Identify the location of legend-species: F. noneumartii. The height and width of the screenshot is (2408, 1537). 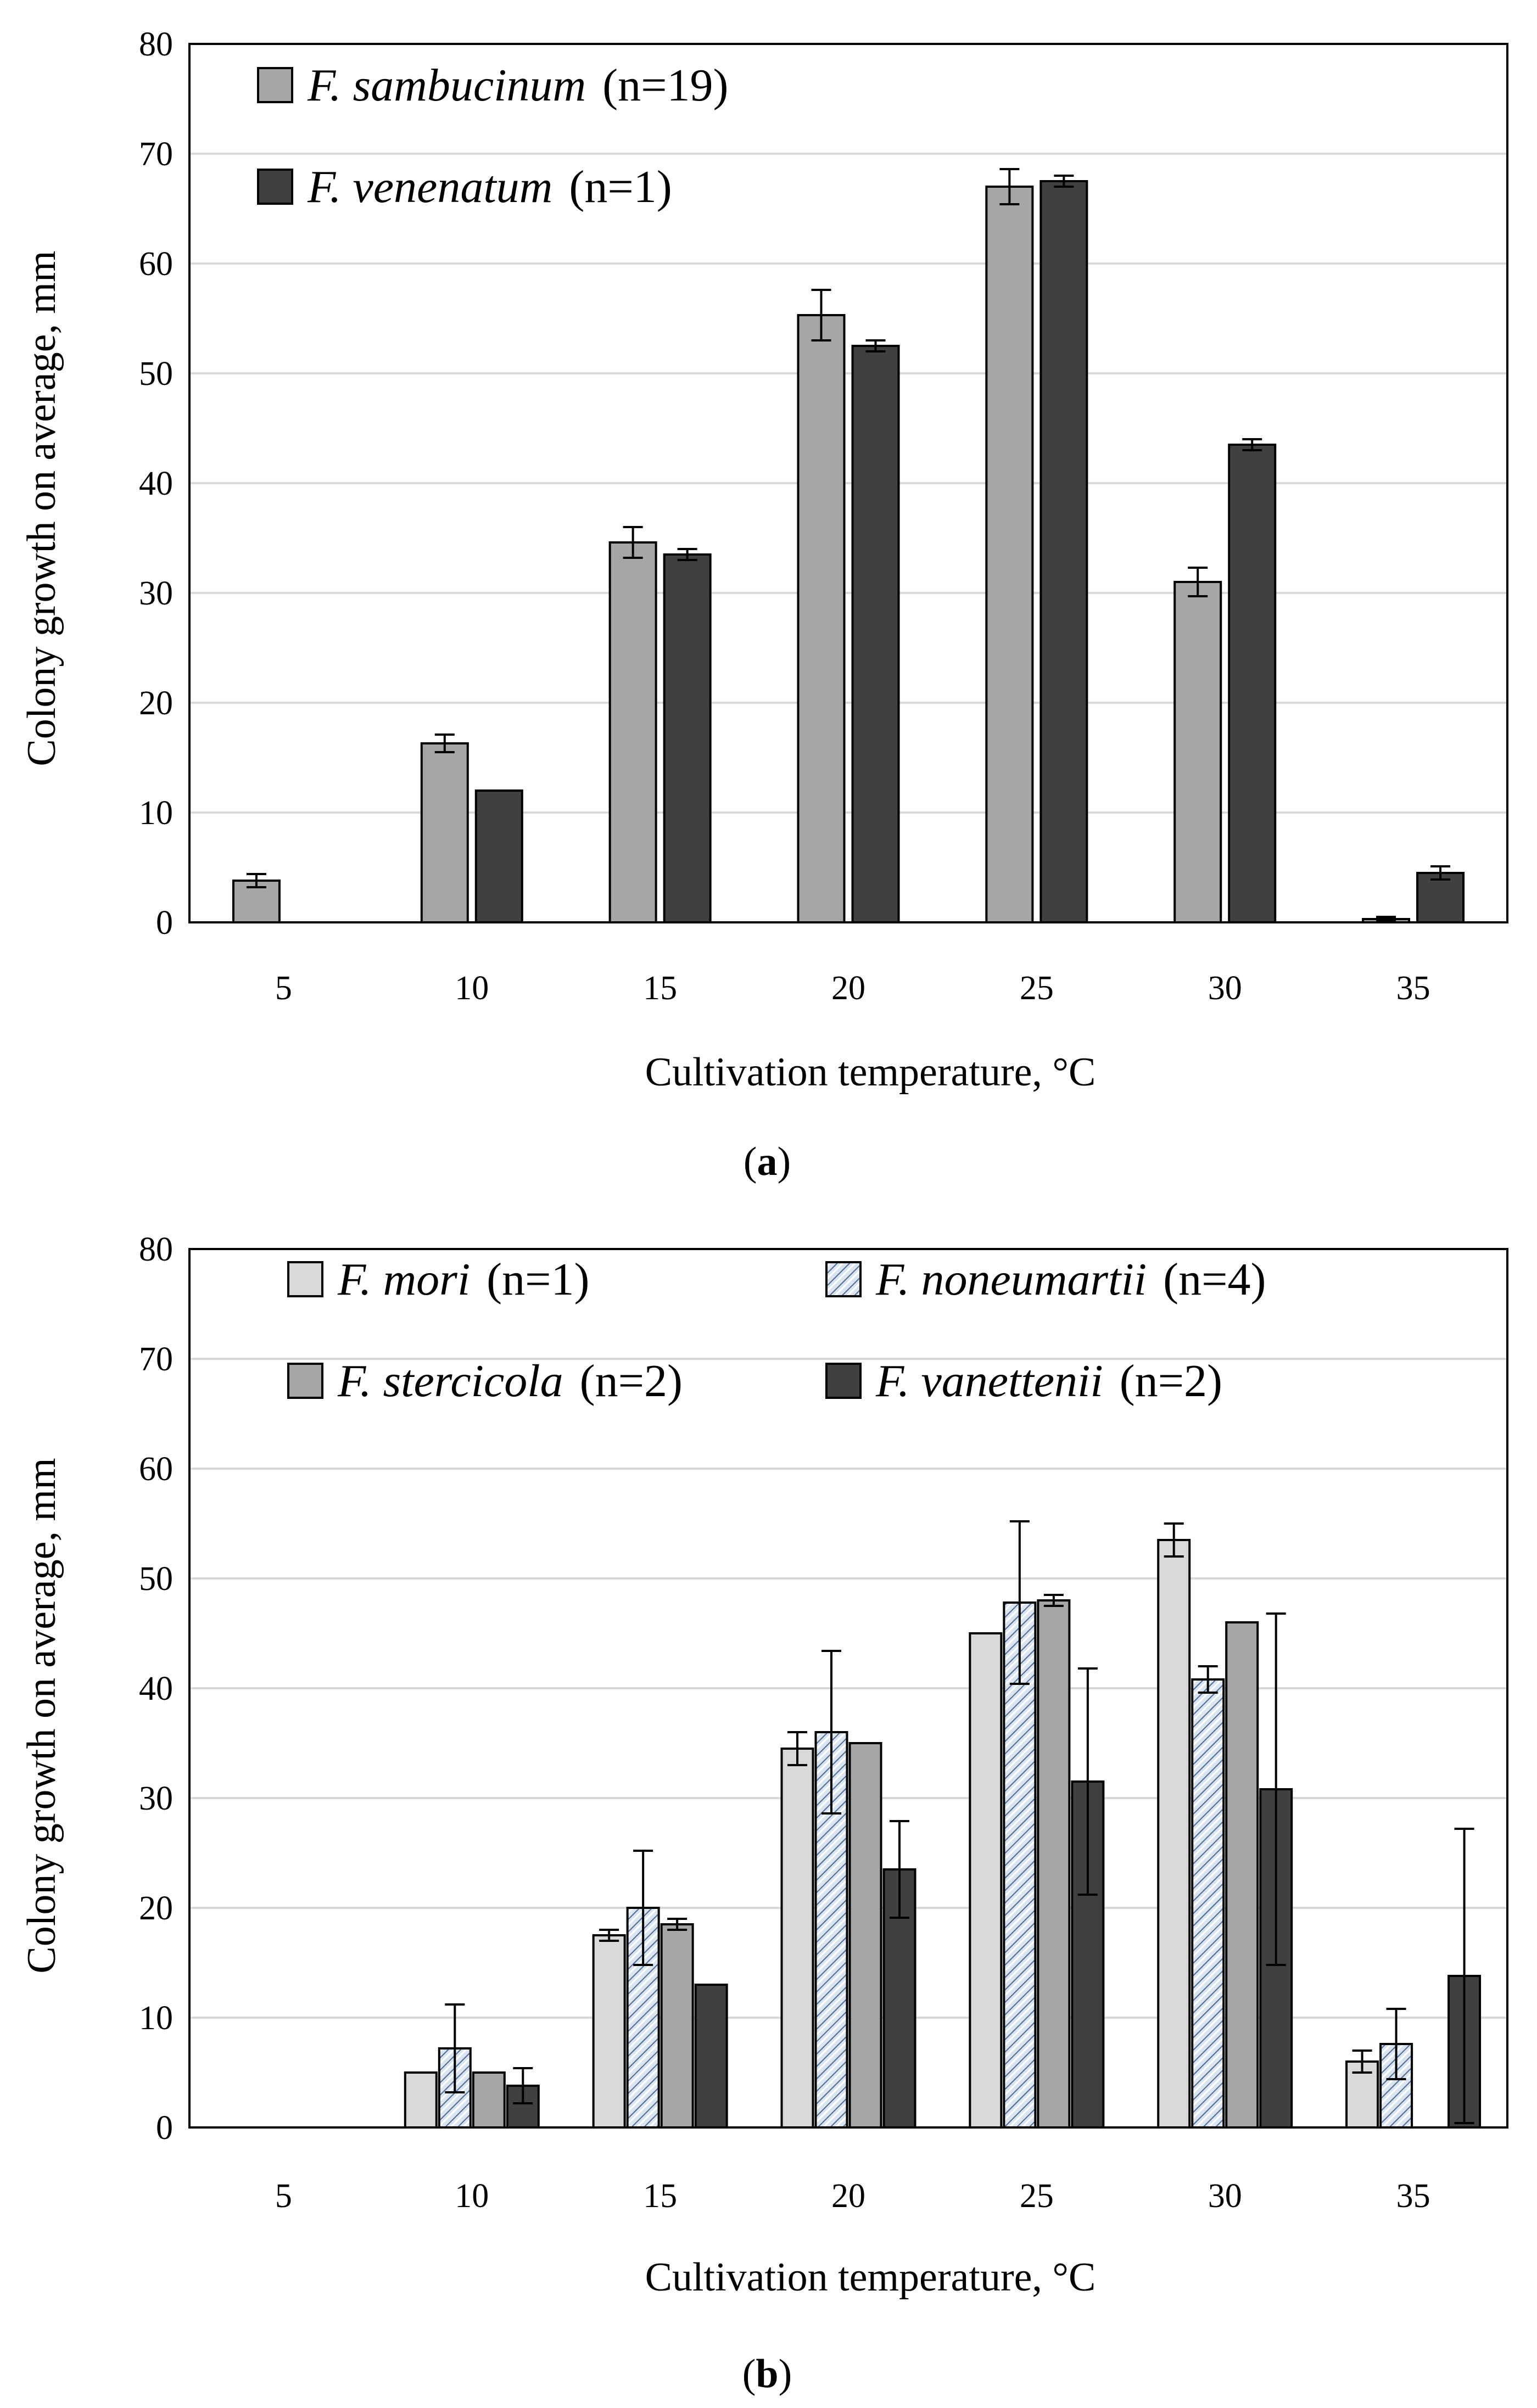
(1011, 1279).